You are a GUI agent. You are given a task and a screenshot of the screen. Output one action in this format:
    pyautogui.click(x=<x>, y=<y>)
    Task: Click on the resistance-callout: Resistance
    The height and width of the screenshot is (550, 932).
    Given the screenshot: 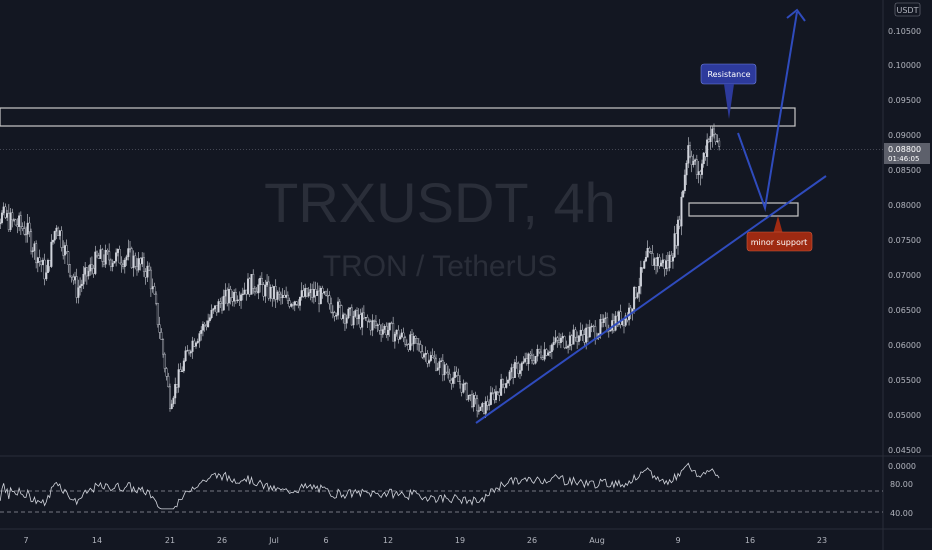 What is the action you would take?
    pyautogui.click(x=728, y=91)
    